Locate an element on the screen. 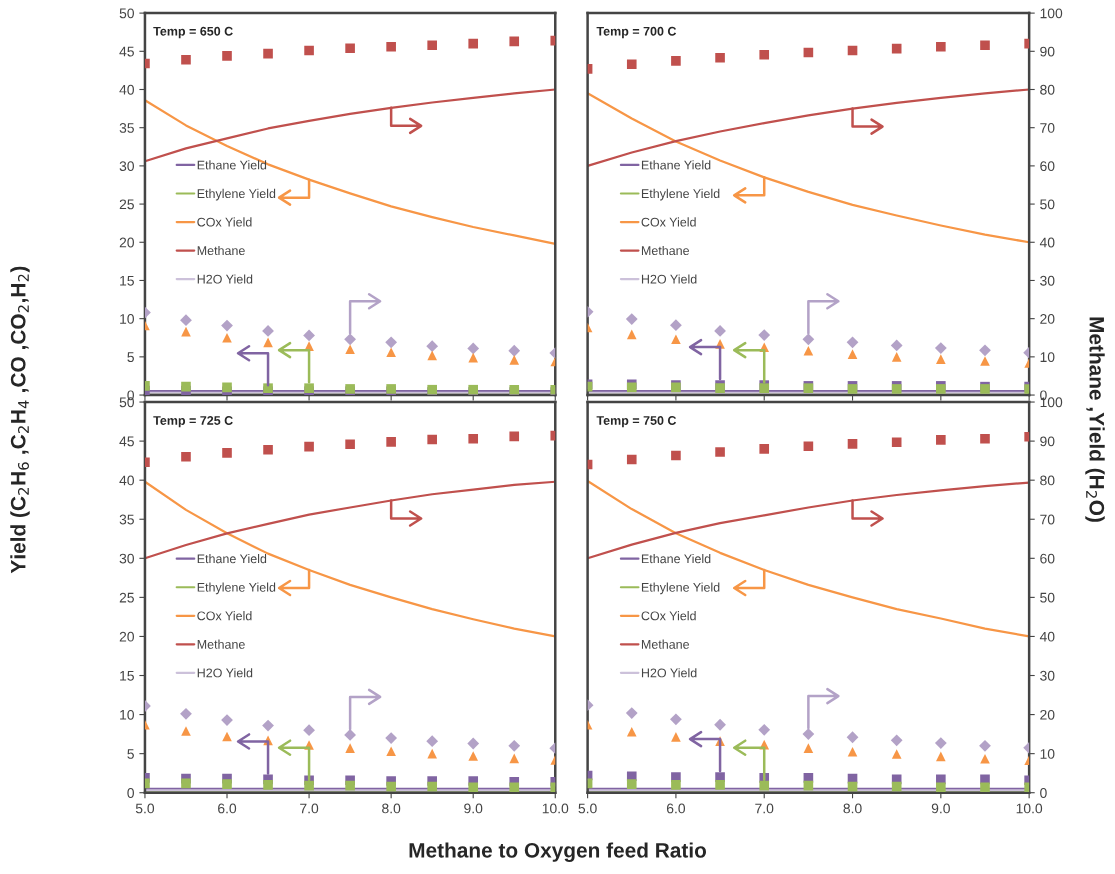 The width and height of the screenshot is (1115, 874). y2-tick-label: 0 is located at coordinates (1043, 793).